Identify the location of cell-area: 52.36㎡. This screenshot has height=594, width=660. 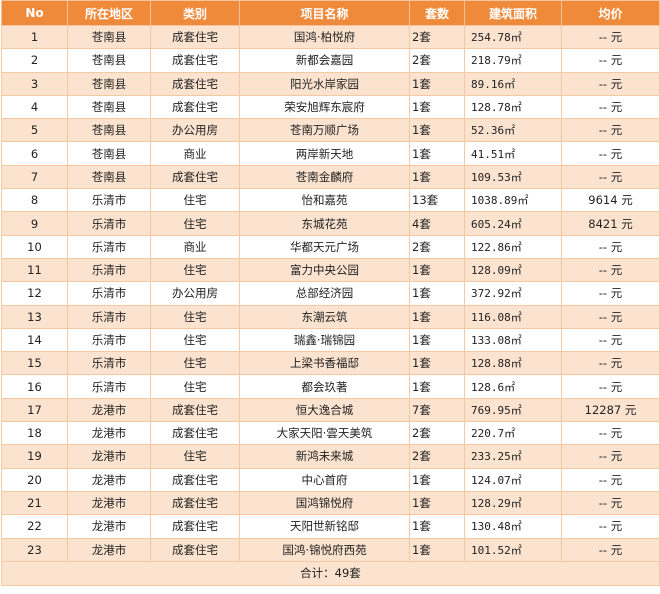
(513, 130).